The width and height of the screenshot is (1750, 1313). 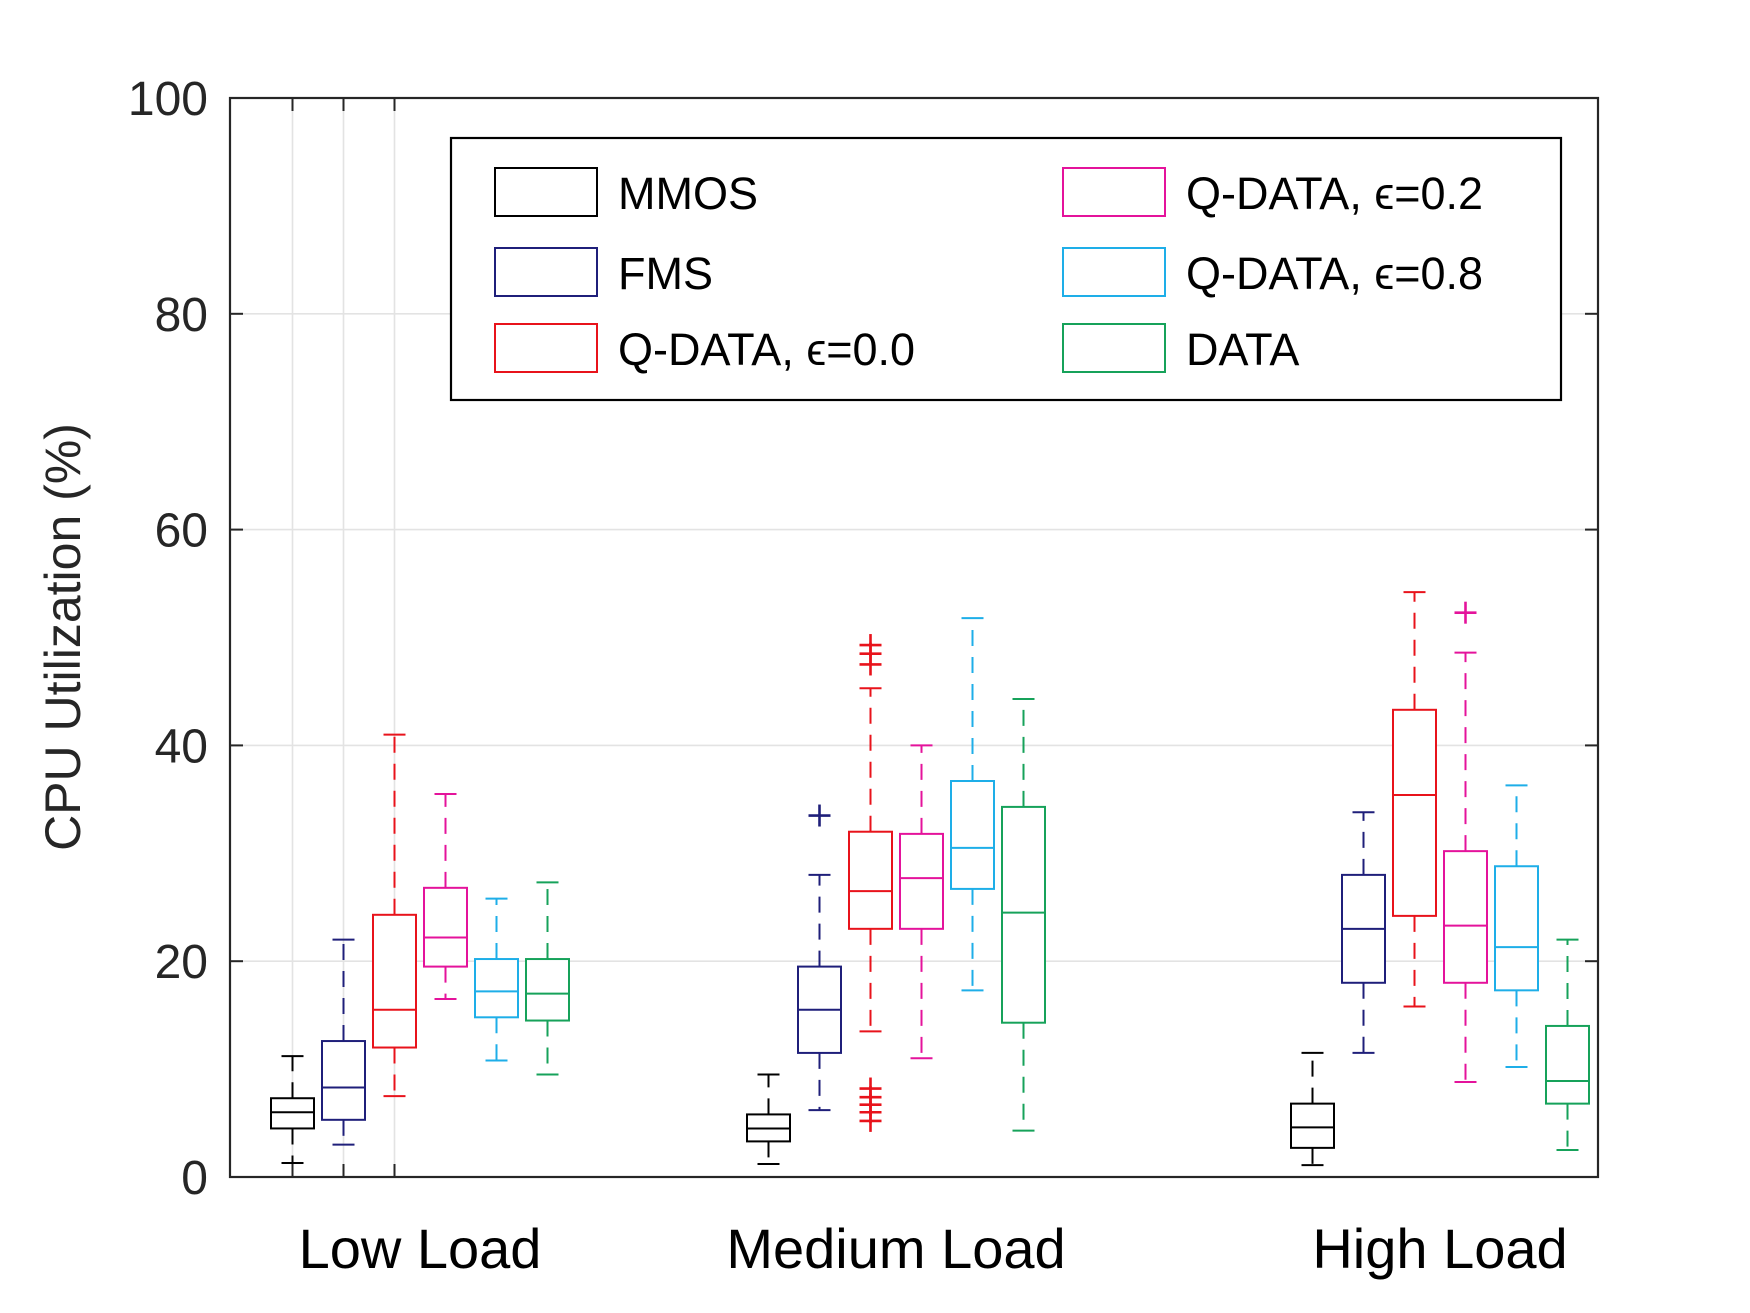 I want to click on legend-item: FMS, so click(x=603, y=273).